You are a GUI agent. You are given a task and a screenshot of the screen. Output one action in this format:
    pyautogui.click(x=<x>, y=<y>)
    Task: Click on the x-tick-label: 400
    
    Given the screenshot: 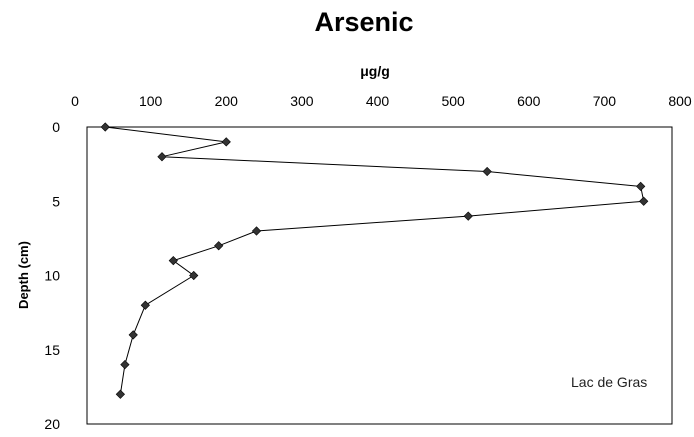 What is the action you would take?
    pyautogui.click(x=378, y=101)
    